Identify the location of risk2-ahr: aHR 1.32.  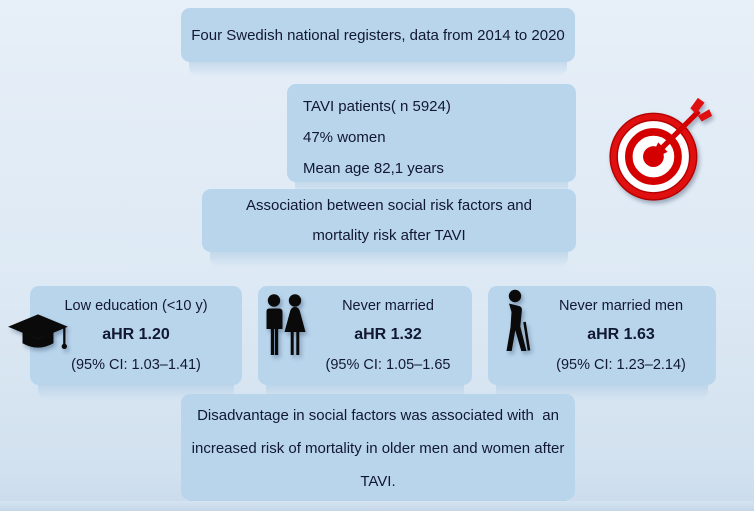
(388, 334).